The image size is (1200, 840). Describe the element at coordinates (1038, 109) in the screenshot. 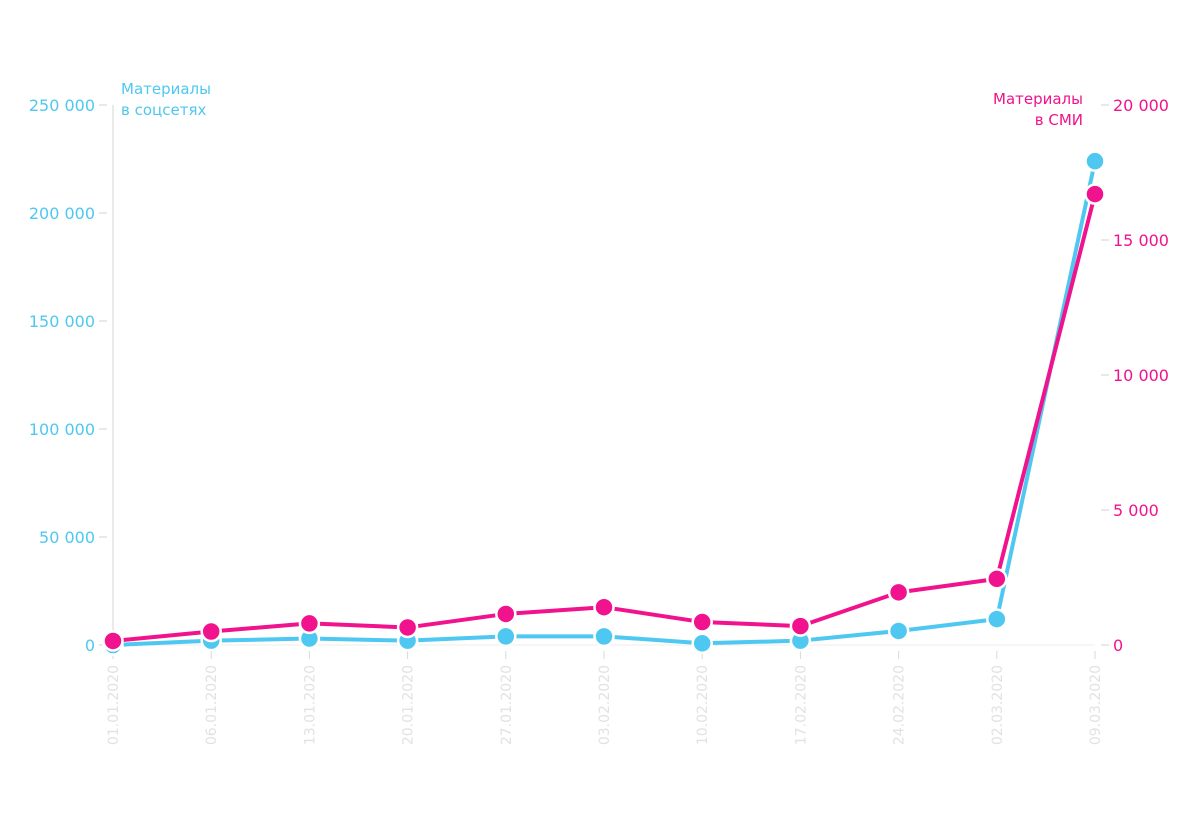

I see `media-series-label: Материалы в СМИ` at that location.